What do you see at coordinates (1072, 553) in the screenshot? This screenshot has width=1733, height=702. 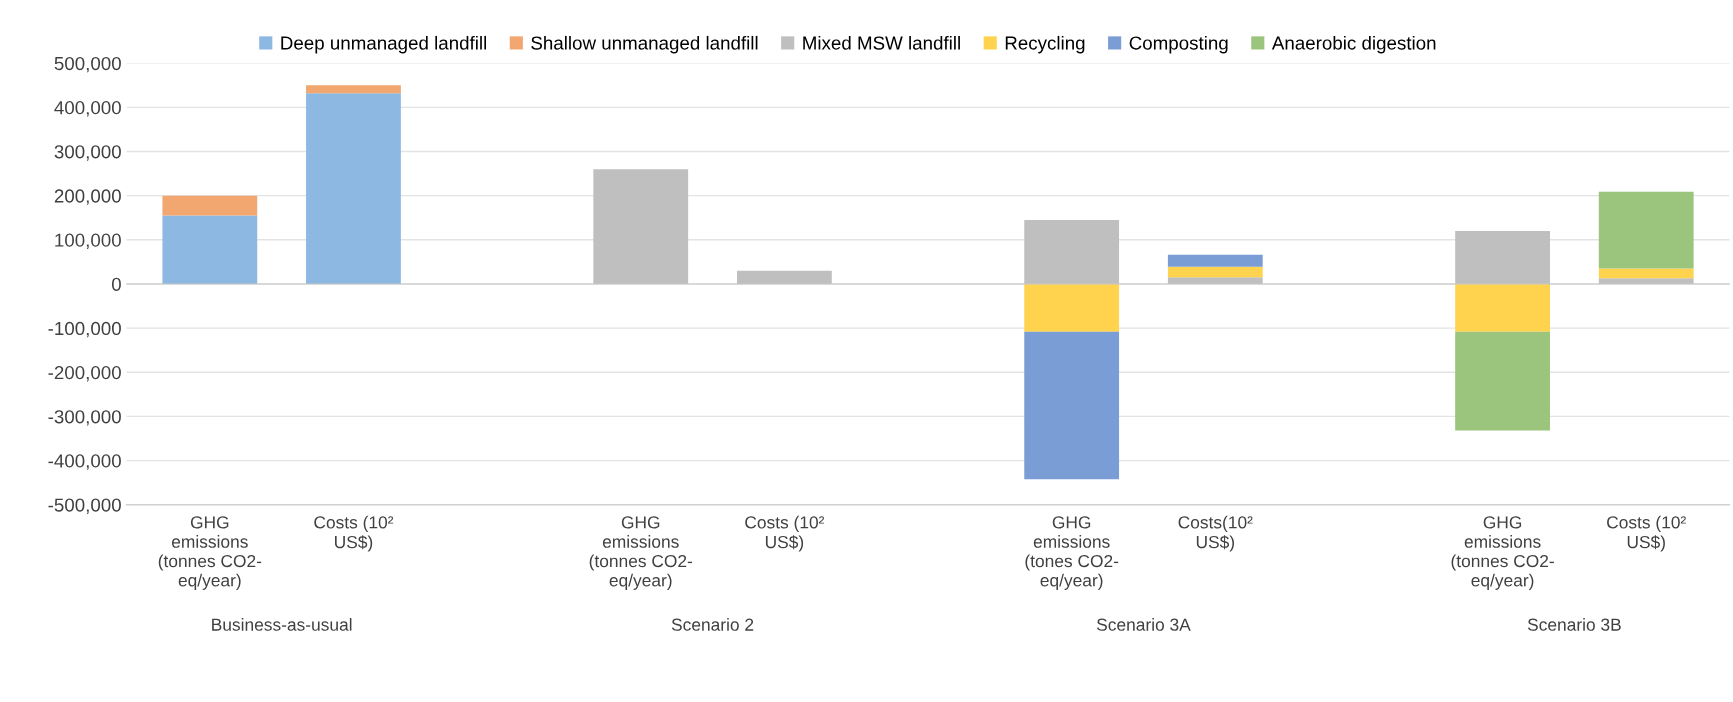 I see `x-tick-label: GHG emissions (tones CO2- eq/year)` at bounding box center [1072, 553].